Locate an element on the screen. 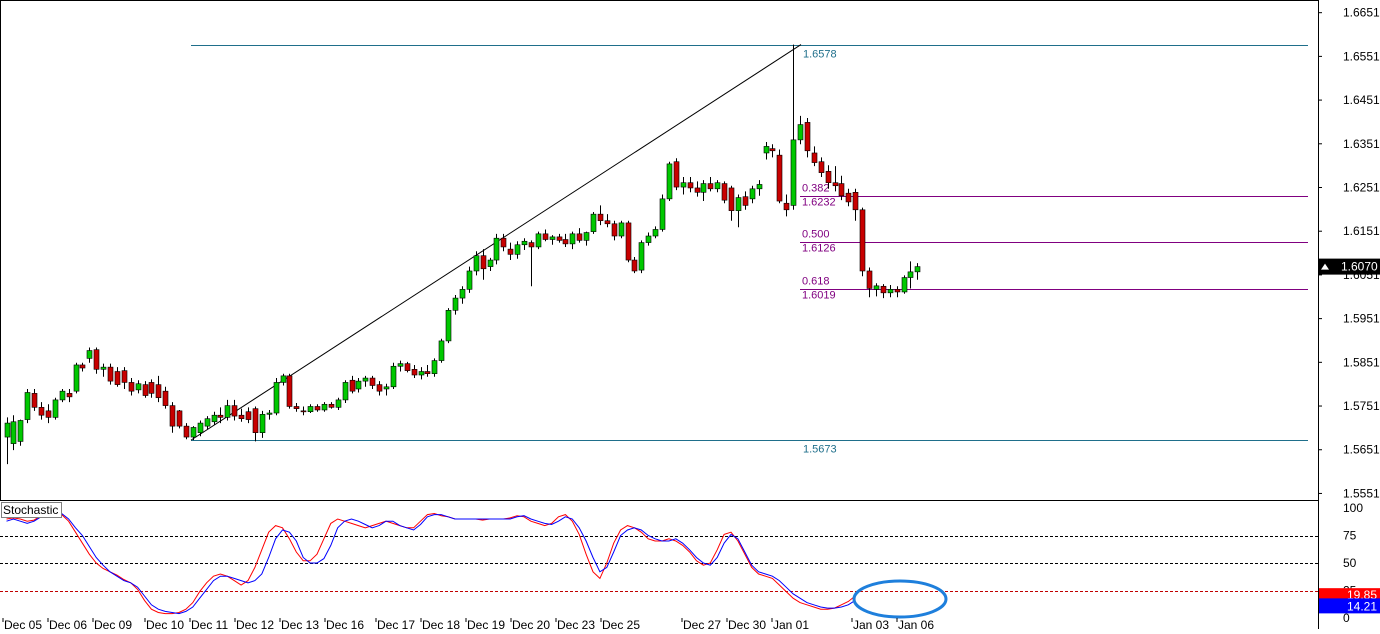 This screenshot has height=634, width=1380. x-axis-label: Jan 03 is located at coordinates (871, 623).